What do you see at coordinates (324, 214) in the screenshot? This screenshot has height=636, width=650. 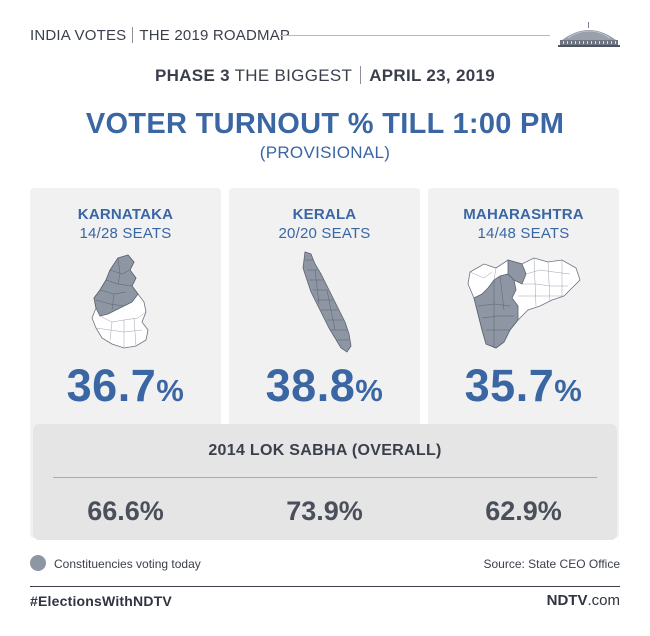 I see `state-name: KERALA` at bounding box center [324, 214].